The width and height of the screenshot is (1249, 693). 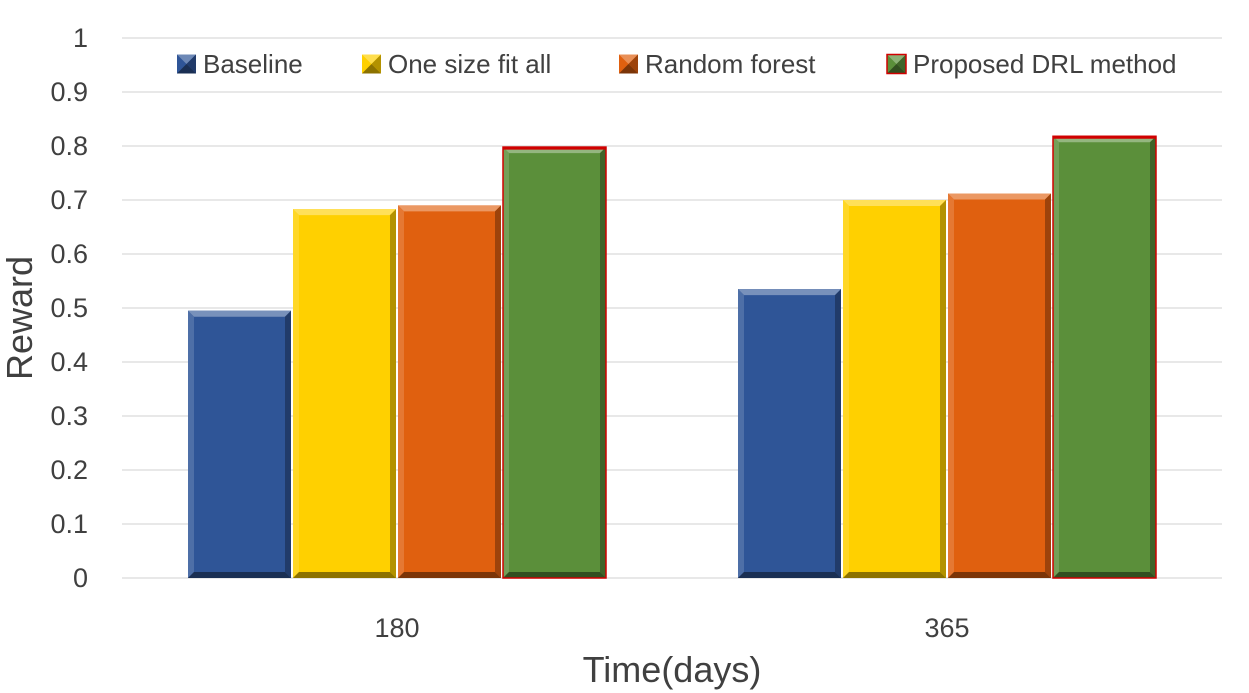 I want to click on y-tick-label: 0.6, so click(x=69, y=254).